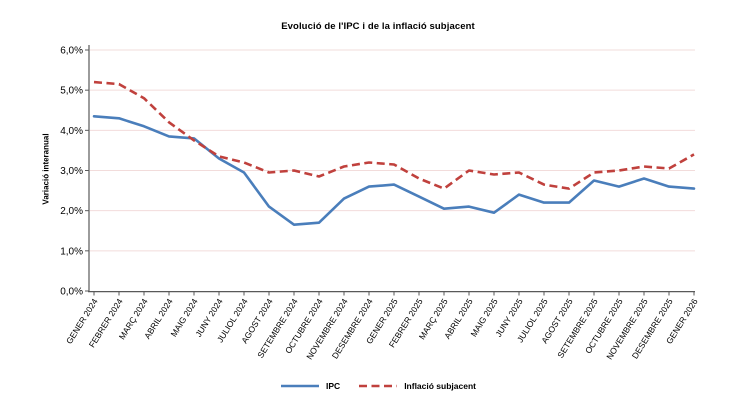 Image resolution: width=756 pixels, height=420 pixels. I want to click on inflacio-subjacent-line-swatch-icon, so click(378, 386).